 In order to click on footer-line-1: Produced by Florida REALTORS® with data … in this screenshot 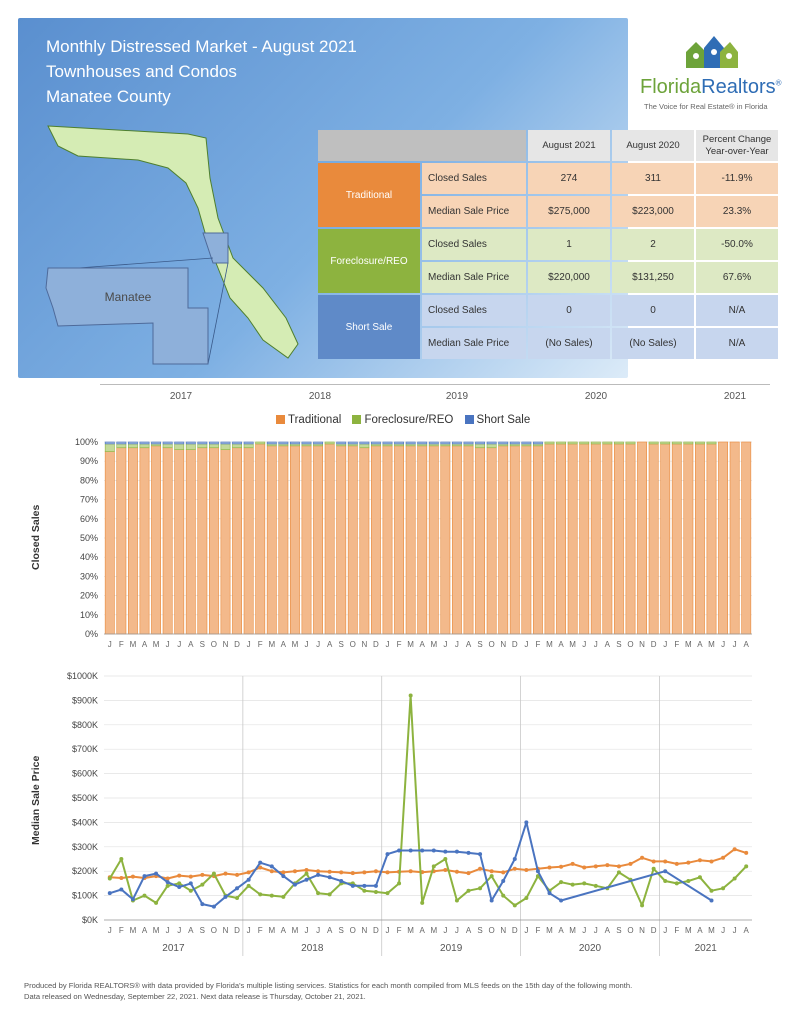, I will do `click(328, 985)`.